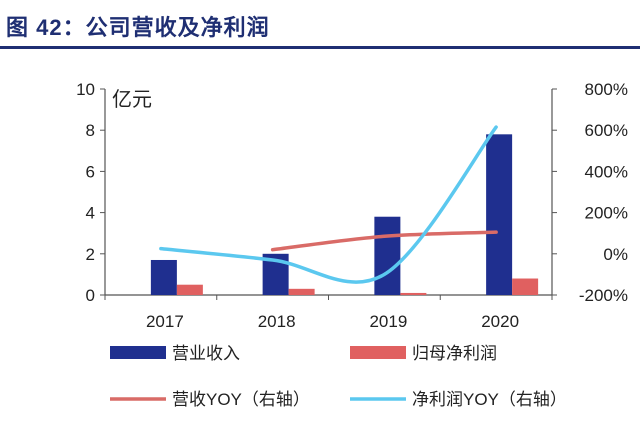  What do you see at coordinates (454, 353) in the screenshot?
I see `legend-net-profit-label: 归母净利润` at bounding box center [454, 353].